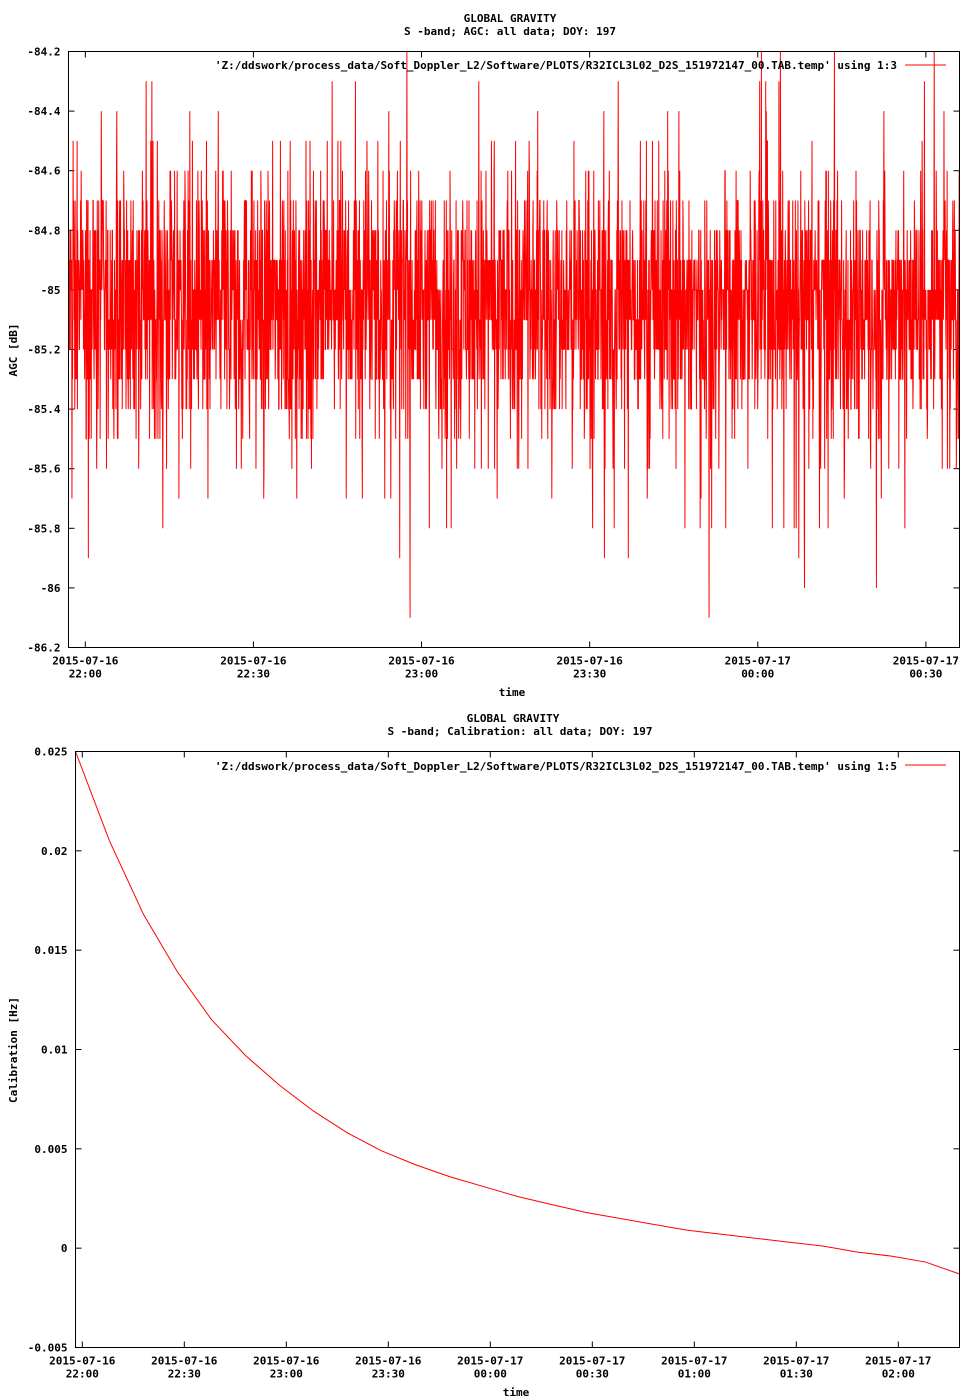 The width and height of the screenshot is (980, 1400). Describe the element at coordinates (50, 950) in the screenshot. I see `y-tick-label: 0.015` at that location.